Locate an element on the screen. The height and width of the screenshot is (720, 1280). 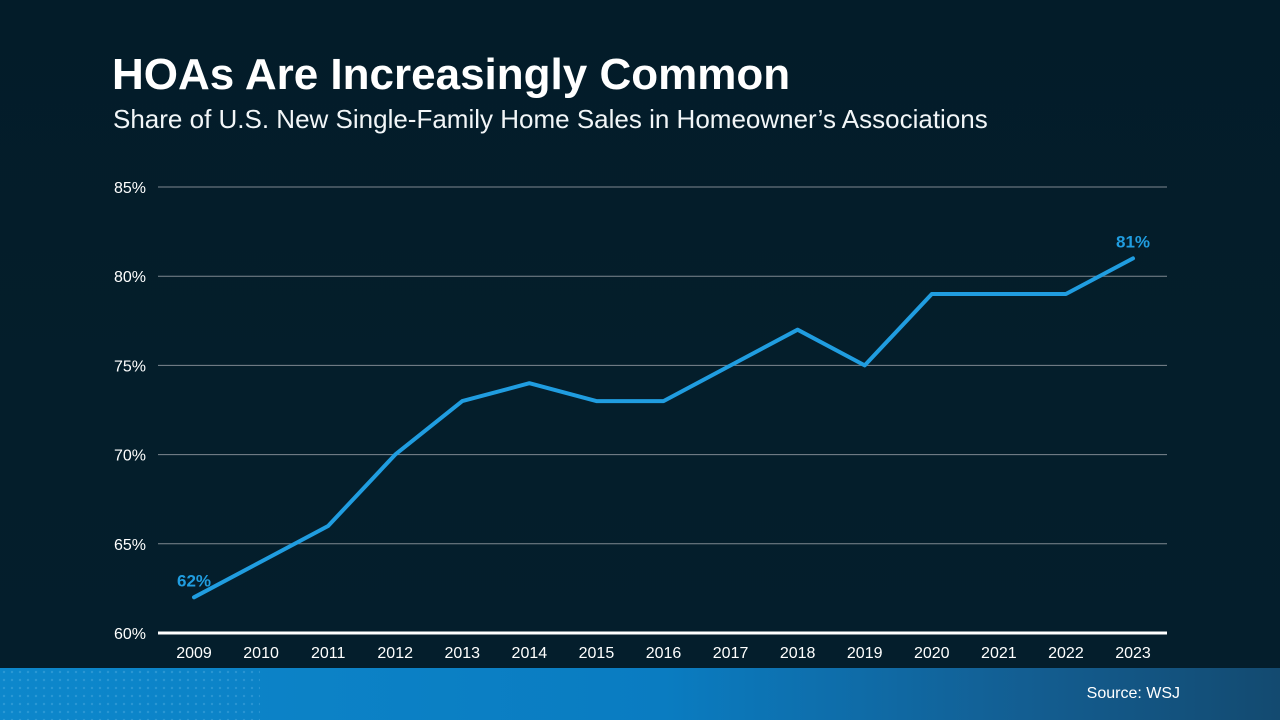
y-tick-label: 80% is located at coordinates (130, 277).